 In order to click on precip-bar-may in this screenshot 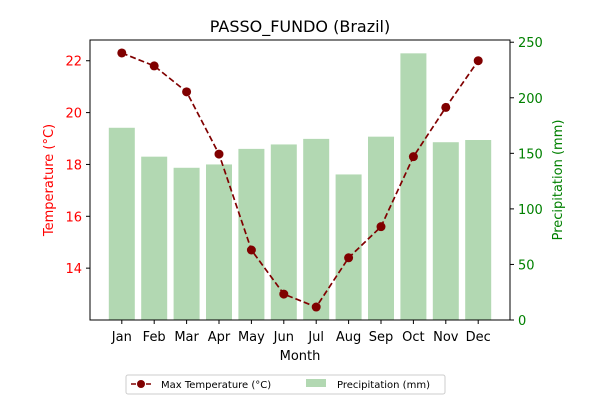, I will do `click(251, 234)`.